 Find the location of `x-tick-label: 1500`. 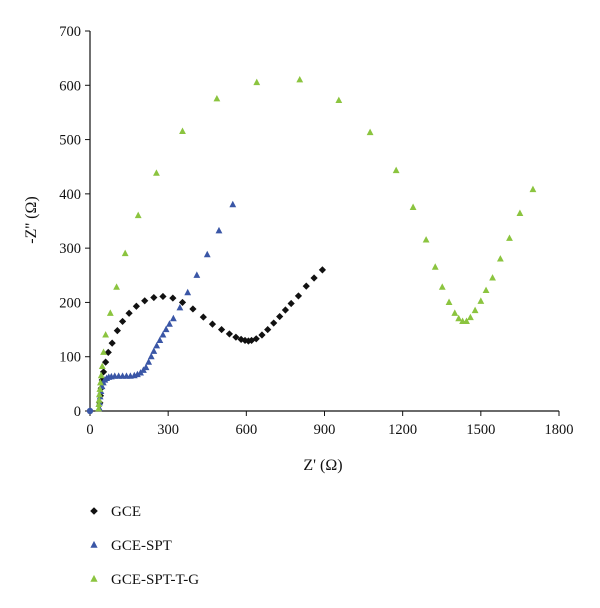

x-tick-label: 1500 is located at coordinates (480, 430).